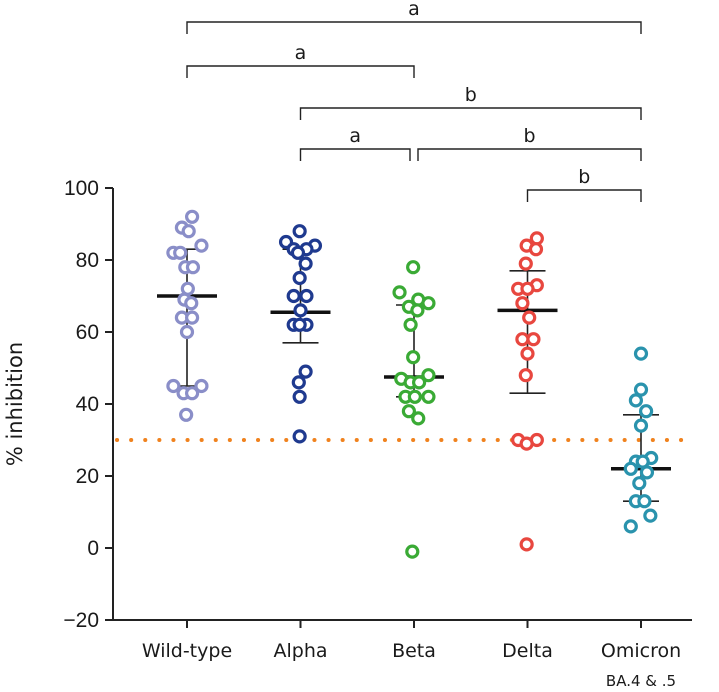 This screenshot has width=719, height=692. I want to click on x-tick-label: Alpha, so click(300, 651).